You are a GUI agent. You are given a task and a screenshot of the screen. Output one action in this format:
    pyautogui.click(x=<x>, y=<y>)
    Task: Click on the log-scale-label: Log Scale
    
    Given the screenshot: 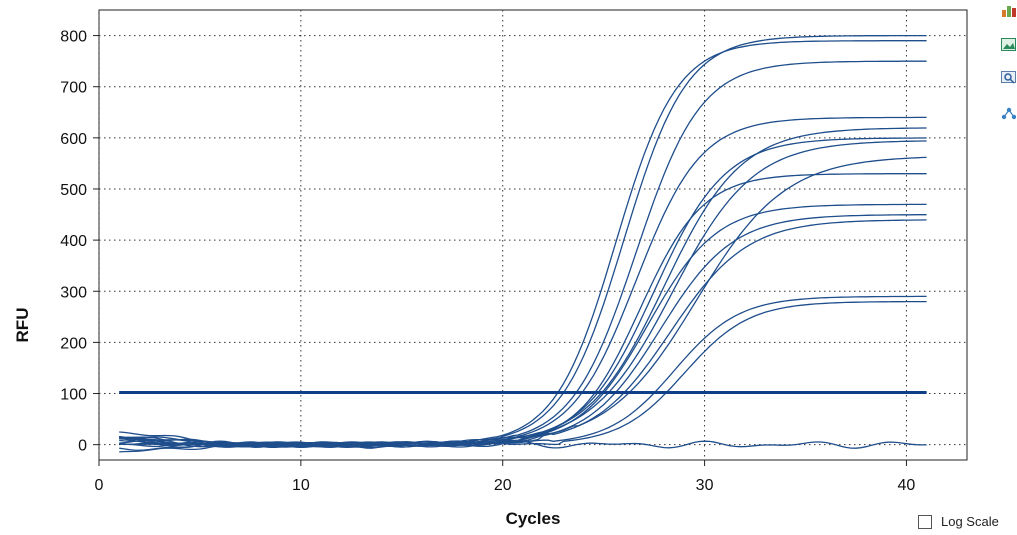 What is the action you would take?
    pyautogui.click(x=970, y=521)
    